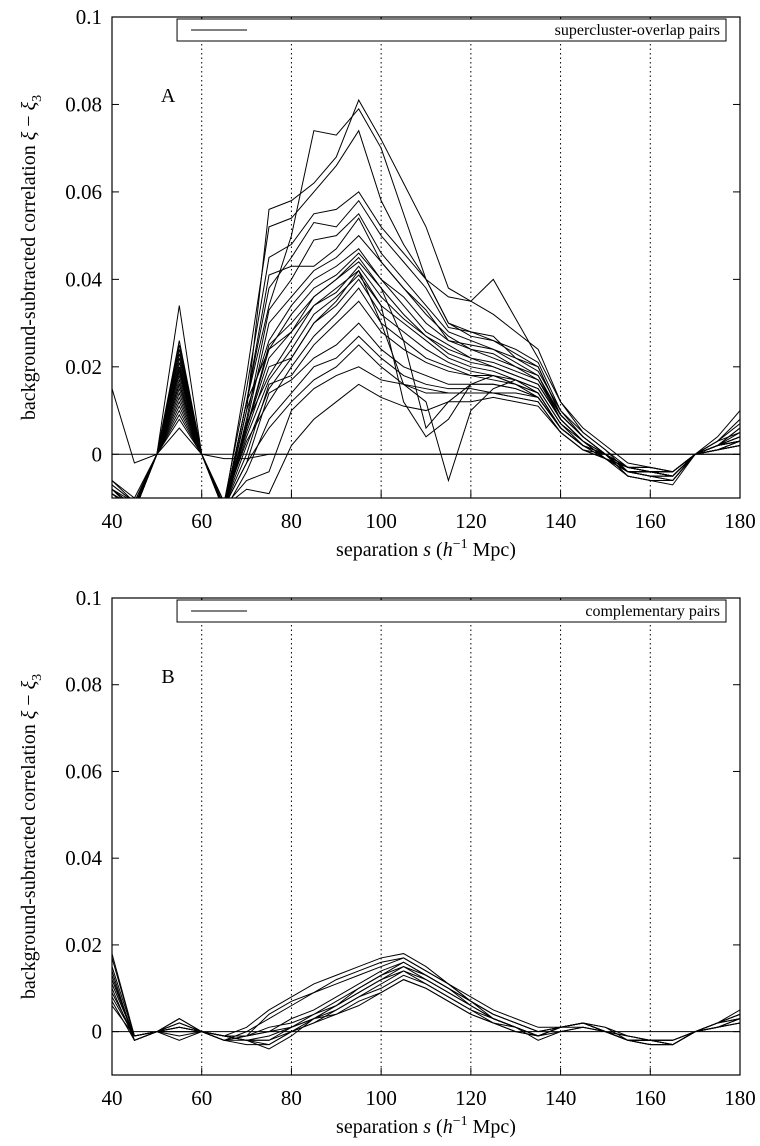 The height and width of the screenshot is (1146, 760). I want to click on legend: complementary pairs, so click(451, 611).